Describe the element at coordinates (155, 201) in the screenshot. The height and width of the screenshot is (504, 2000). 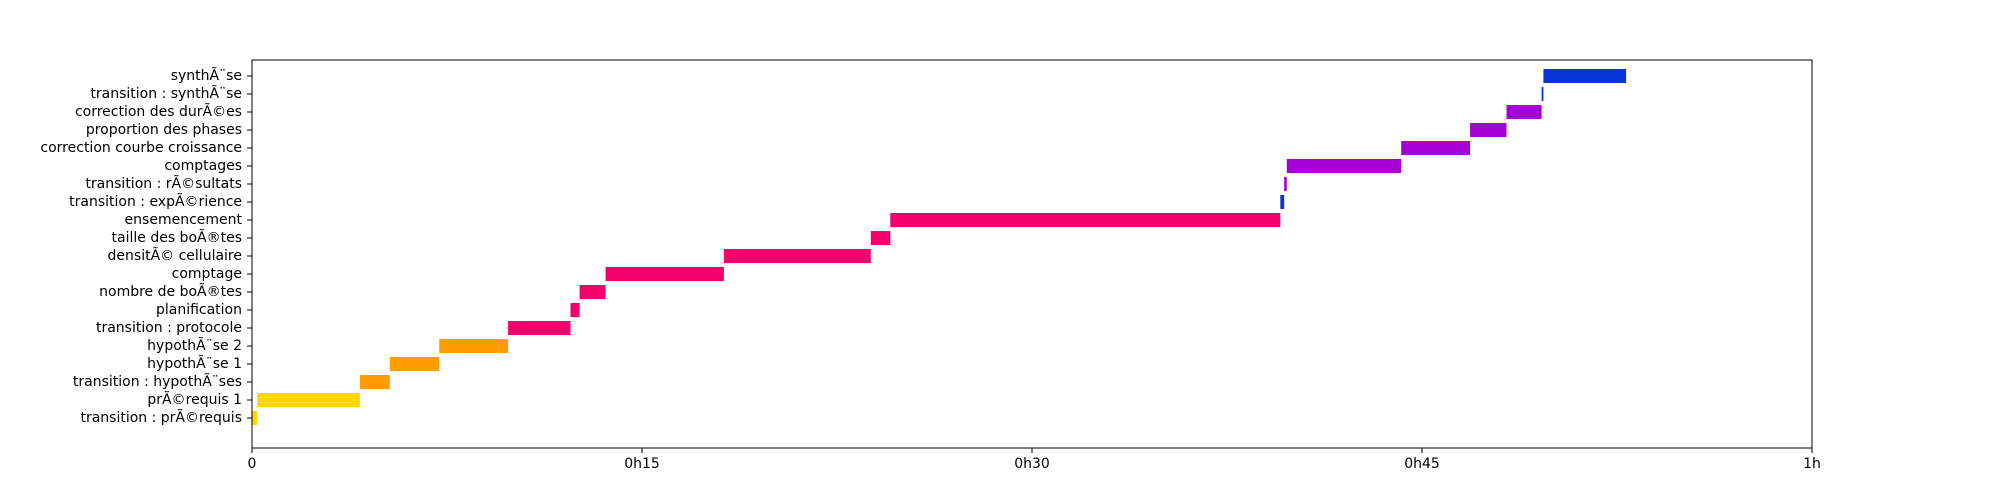
I see `y-tick-label: transition : expÃ©rience` at that location.